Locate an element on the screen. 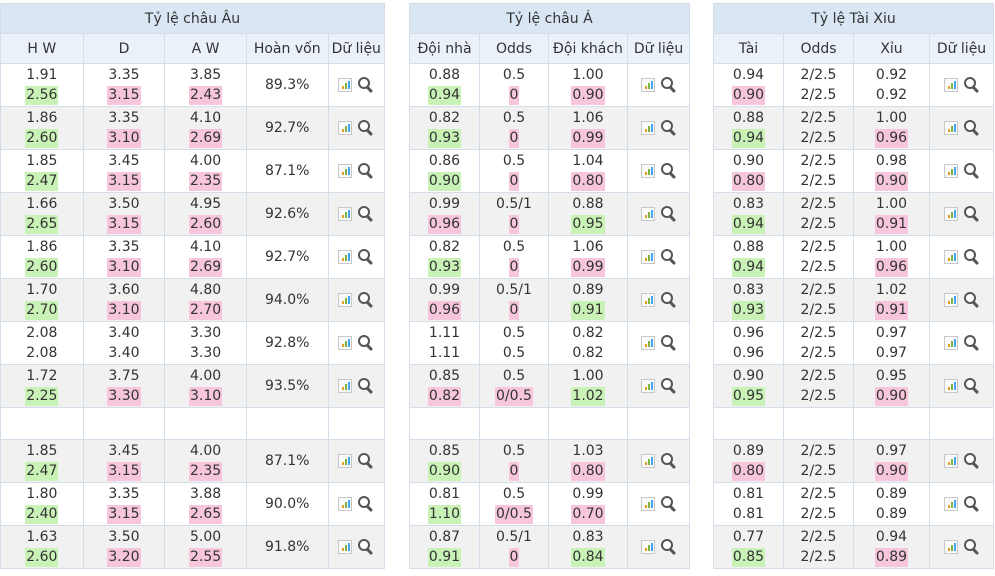  asia-section-title: Tỷ lệ châu Á is located at coordinates (549, 18).